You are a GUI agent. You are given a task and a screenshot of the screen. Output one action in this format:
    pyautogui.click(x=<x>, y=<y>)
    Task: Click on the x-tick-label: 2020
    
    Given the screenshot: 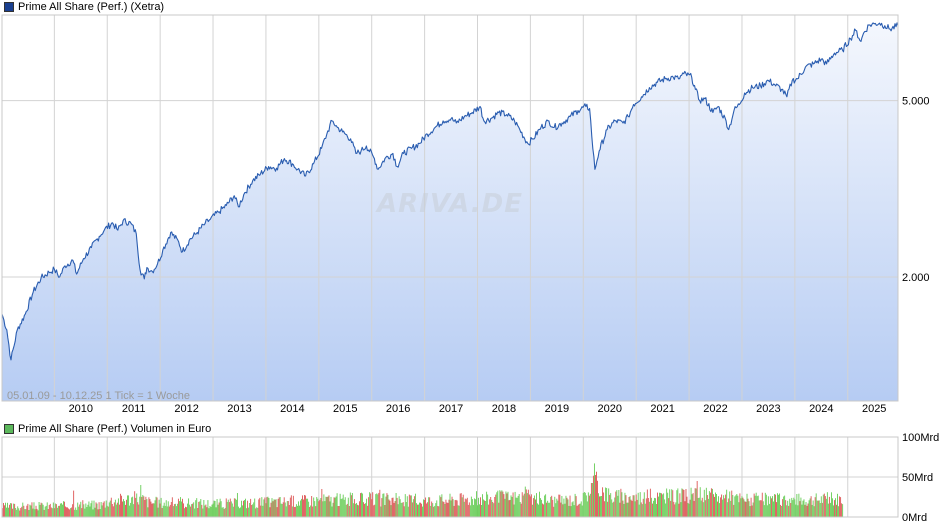 What is the action you would take?
    pyautogui.click(x=609, y=409)
    